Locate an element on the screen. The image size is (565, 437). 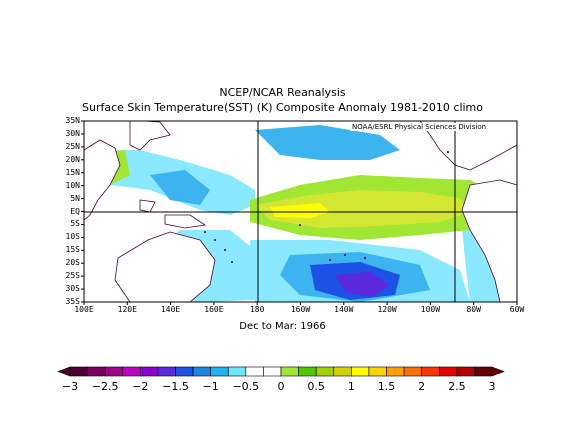
lat-label: 10S is located at coordinates (72, 237).